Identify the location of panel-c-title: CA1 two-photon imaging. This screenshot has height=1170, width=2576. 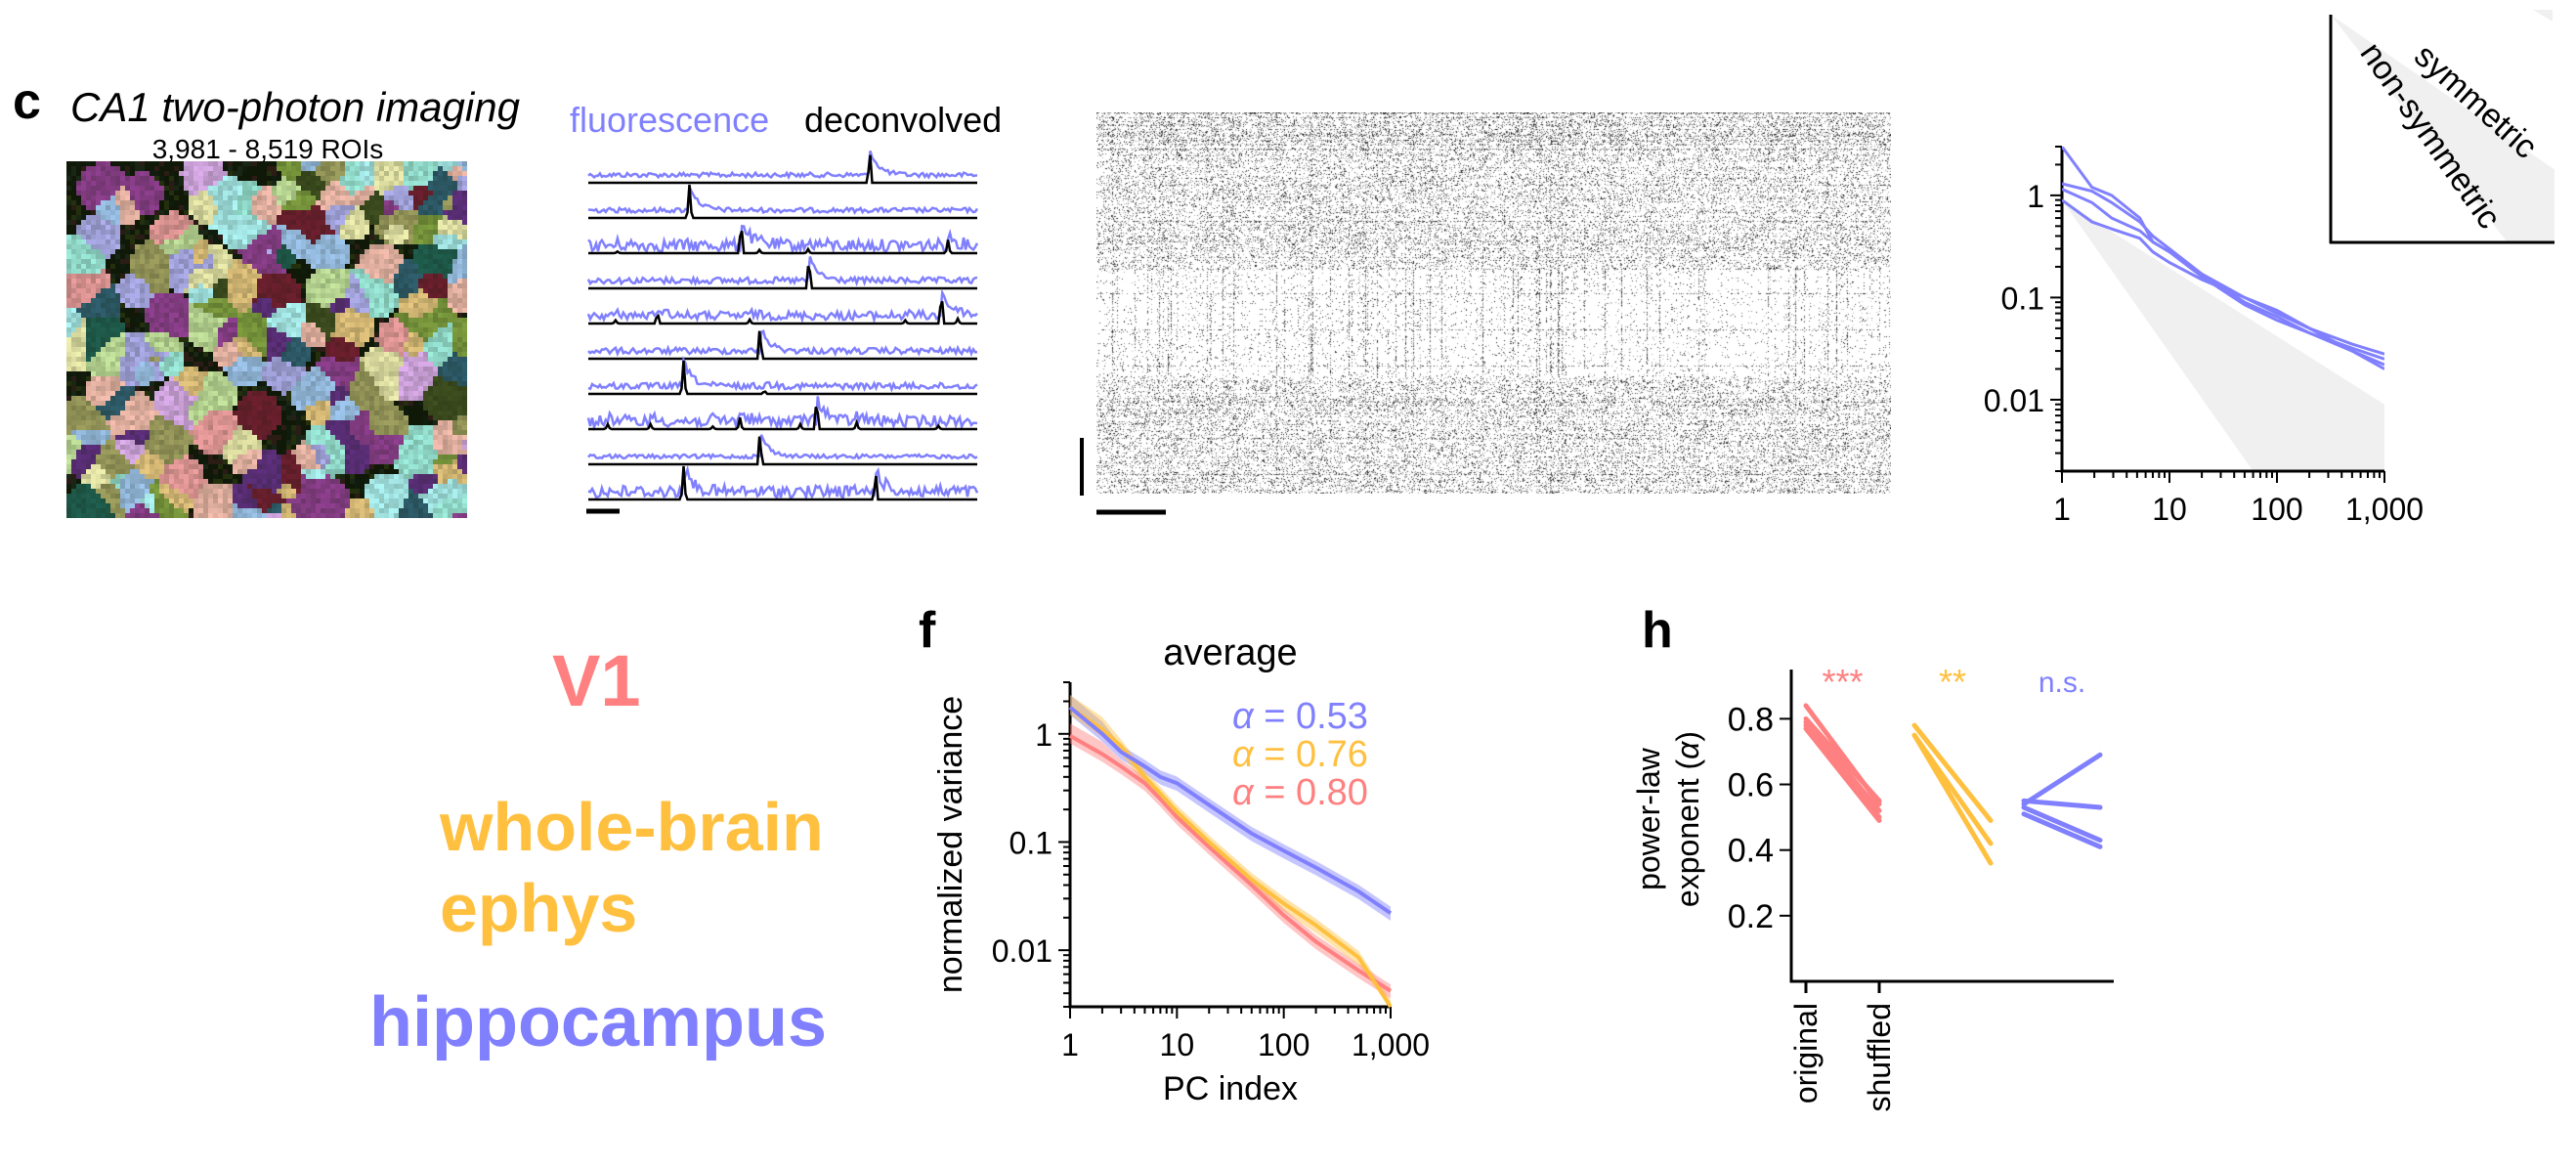
(295, 107).